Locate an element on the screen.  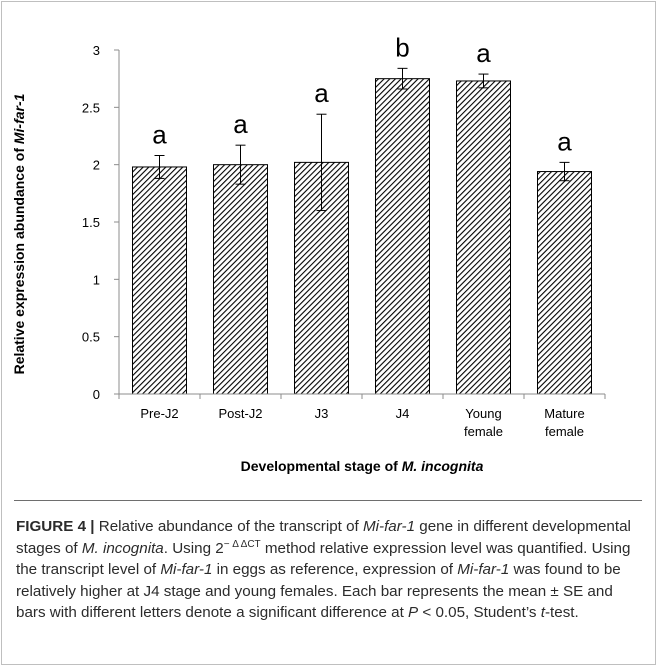
x-axis: Pre-J2 Post-J2 J3 J4 Young female Mature female is located at coordinates (362, 416).